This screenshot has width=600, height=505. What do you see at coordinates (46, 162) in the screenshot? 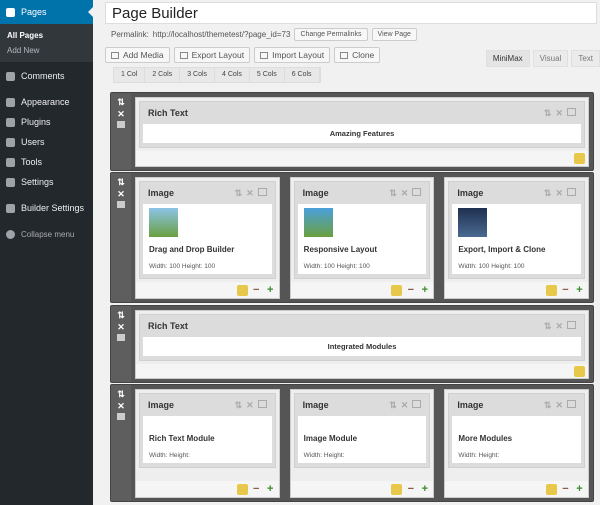
I see `sidebar-item-tools: Tools` at bounding box center [46, 162].